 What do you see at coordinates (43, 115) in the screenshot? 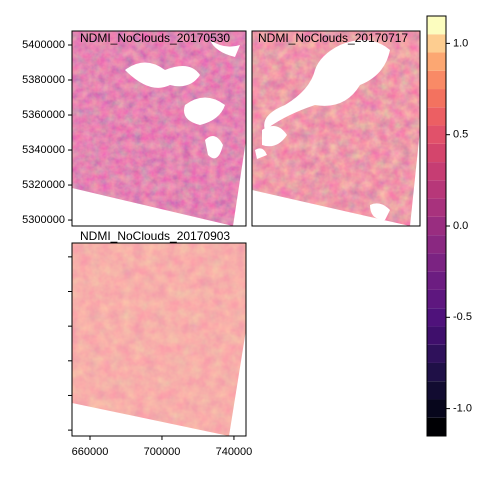
I see `y-tick-label: 5360000` at bounding box center [43, 115].